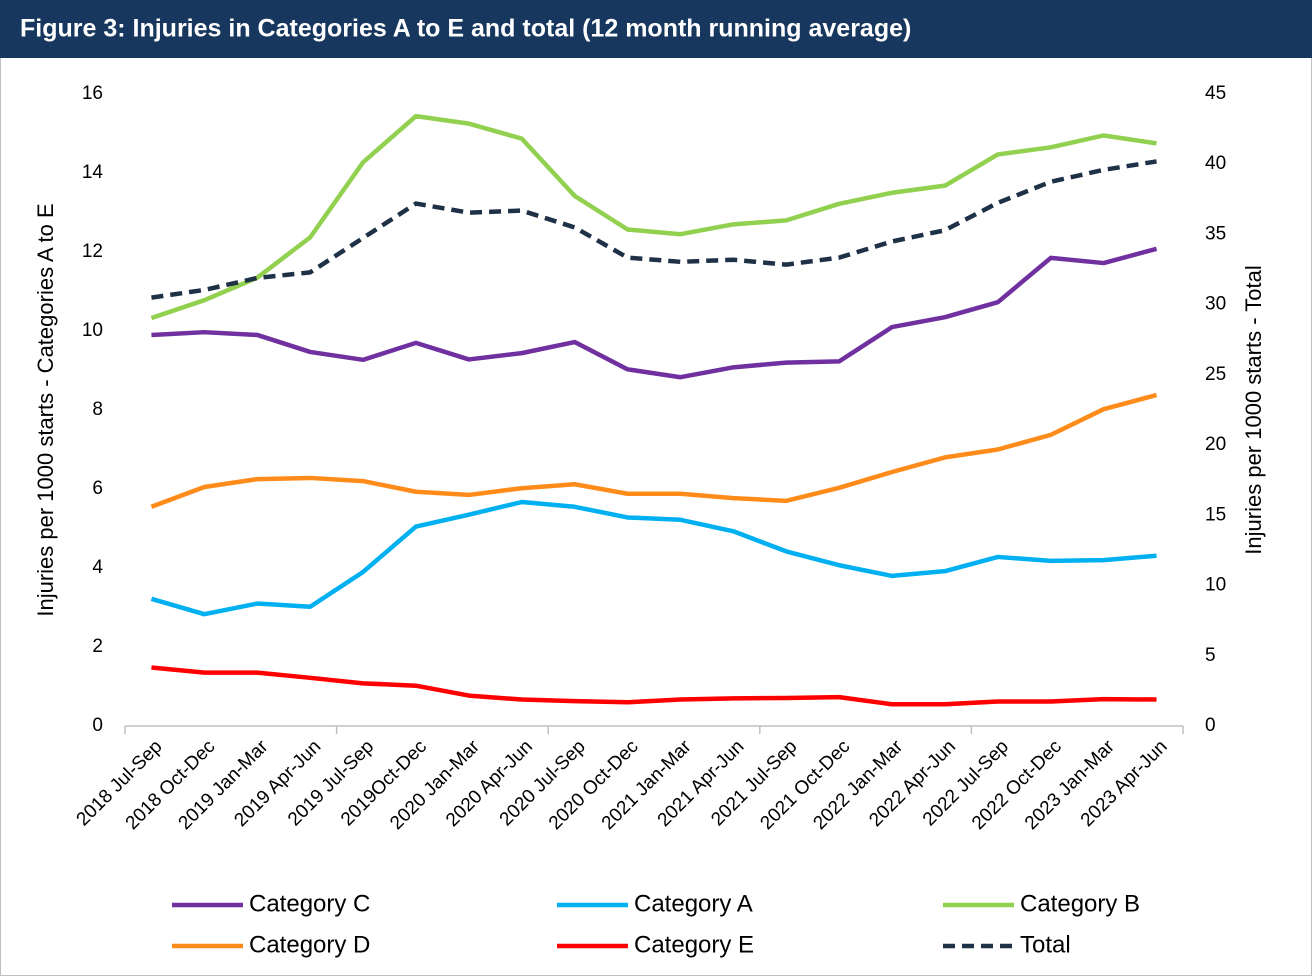  I want to click on y-tick-label: 6, so click(97, 488).